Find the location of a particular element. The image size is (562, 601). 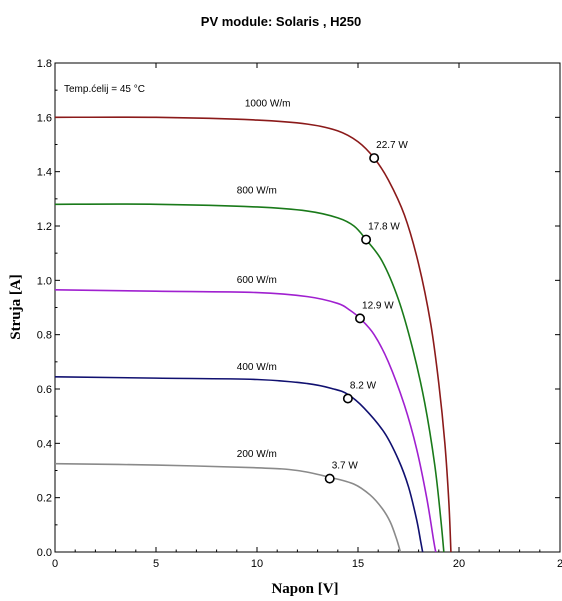

x-tick-label: 5 is located at coordinates (156, 564).